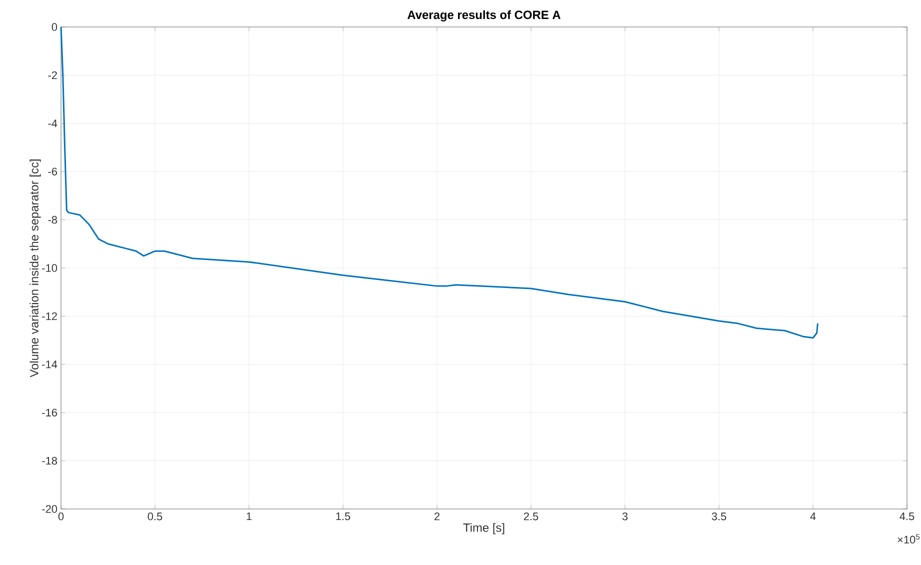  I want to click on y-tick-label: -6, so click(53, 172).